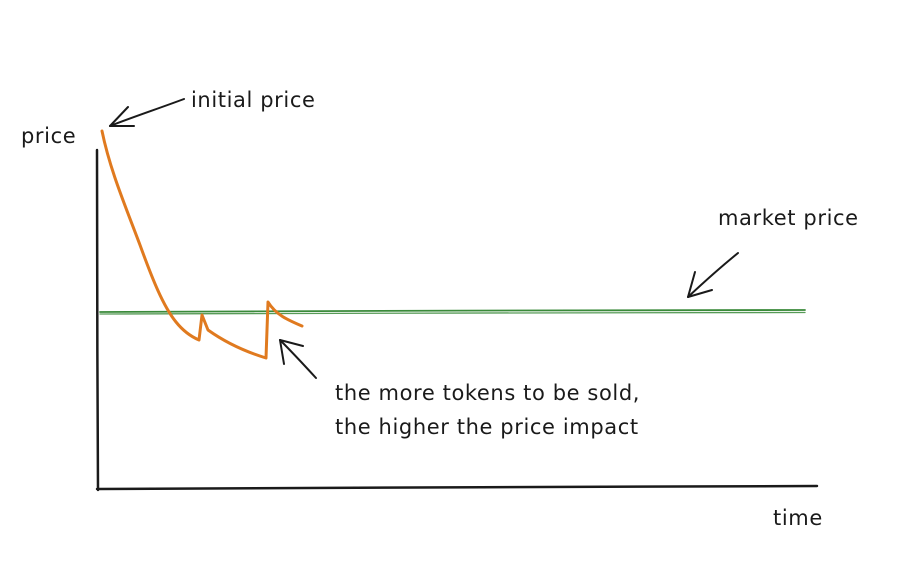 Image resolution: width=920 pixels, height=580 pixels. Describe the element at coordinates (298, 359) in the screenshot. I see `price-impact-arrow` at that location.